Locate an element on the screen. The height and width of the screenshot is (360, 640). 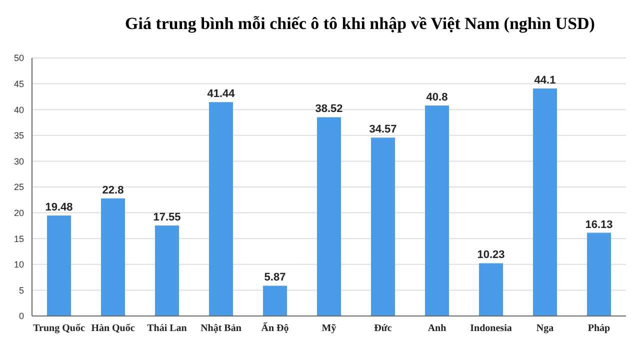
y-tick-label: 30 is located at coordinates (19, 161).